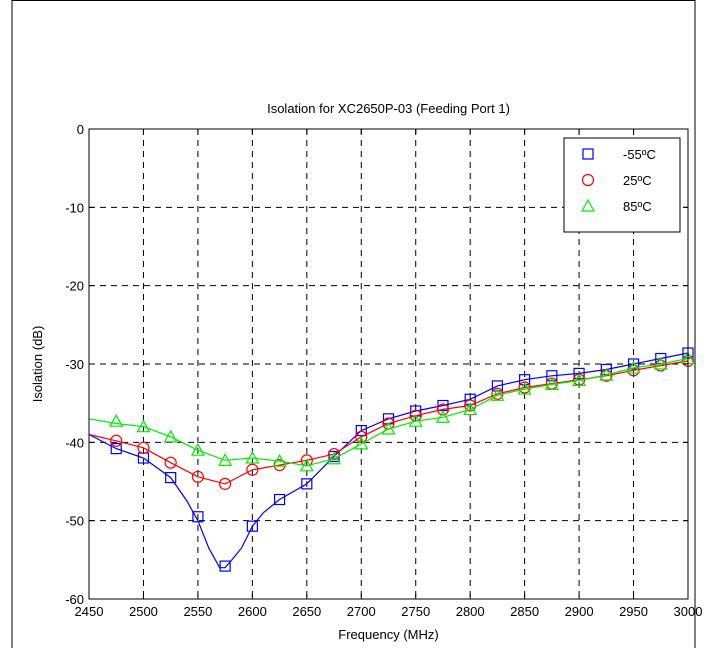 This screenshot has height=653, width=708. What do you see at coordinates (388, 634) in the screenshot?
I see `x-axis-label: Frequency (MHz)` at bounding box center [388, 634].